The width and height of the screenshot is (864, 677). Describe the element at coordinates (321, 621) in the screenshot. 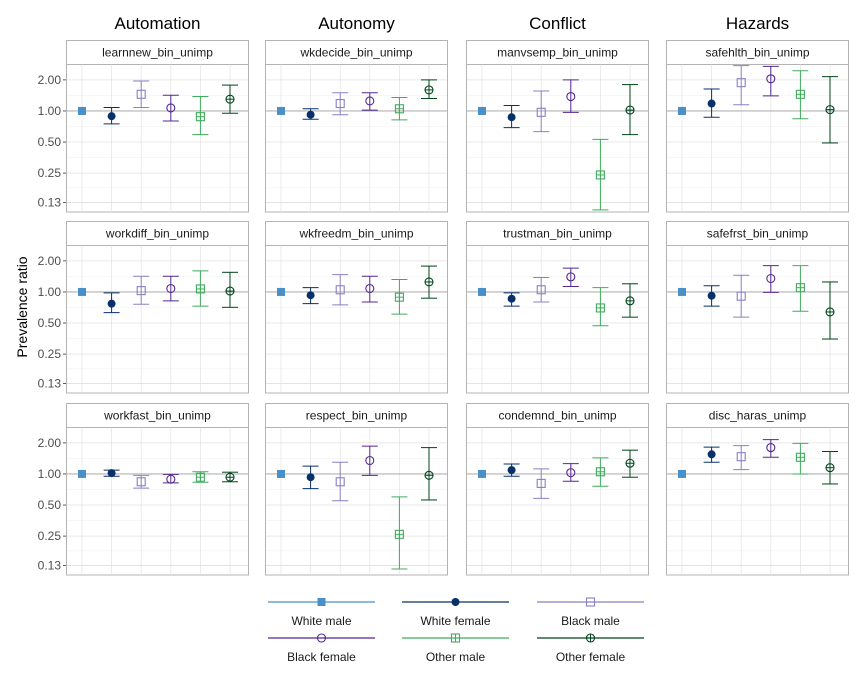

I see `legend-label: White male` at that location.